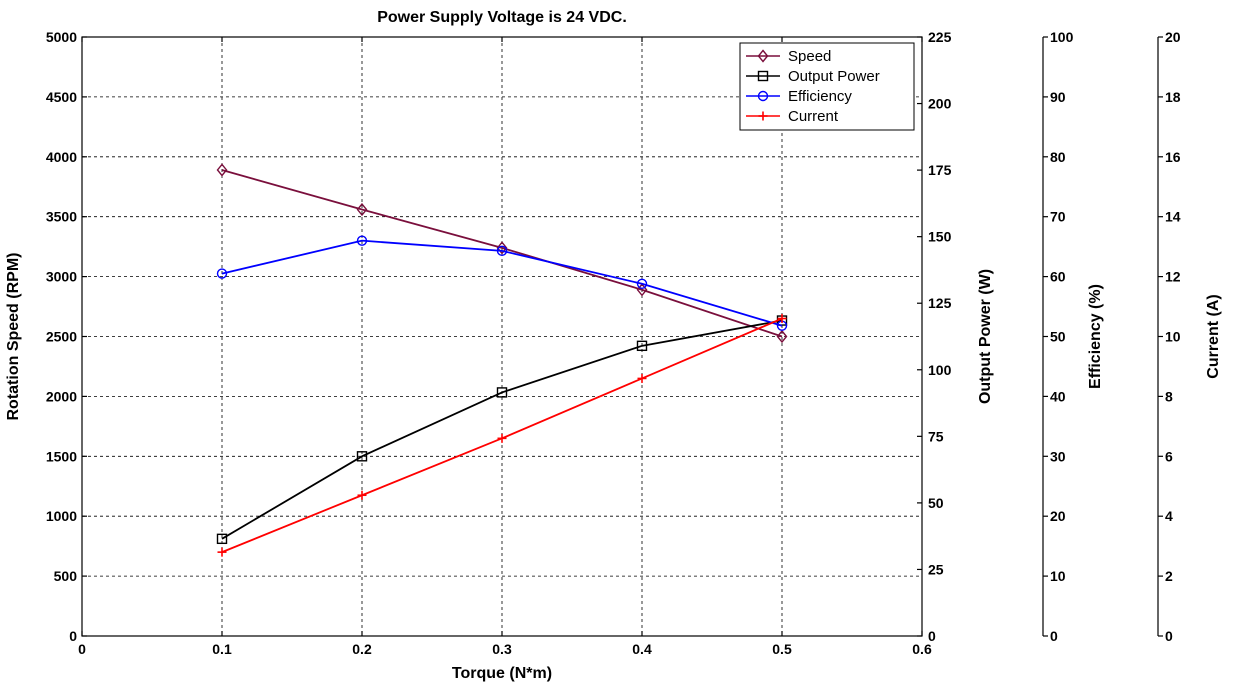  What do you see at coordinates (1169, 576) in the screenshot?
I see `current-tick-label: 2` at bounding box center [1169, 576].